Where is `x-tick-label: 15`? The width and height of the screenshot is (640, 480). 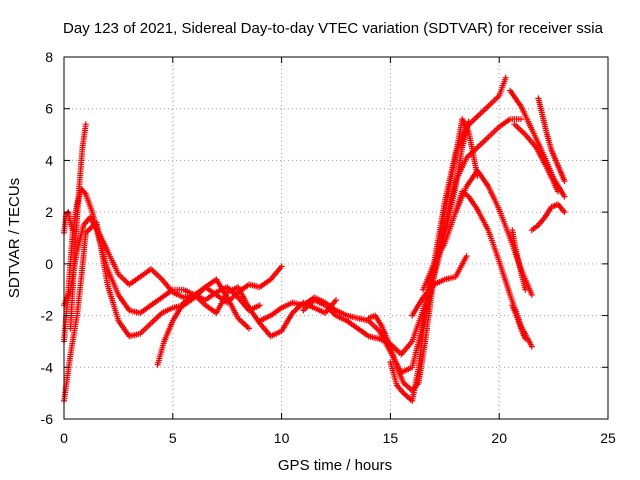
x-tick-label: 15 is located at coordinates (391, 438).